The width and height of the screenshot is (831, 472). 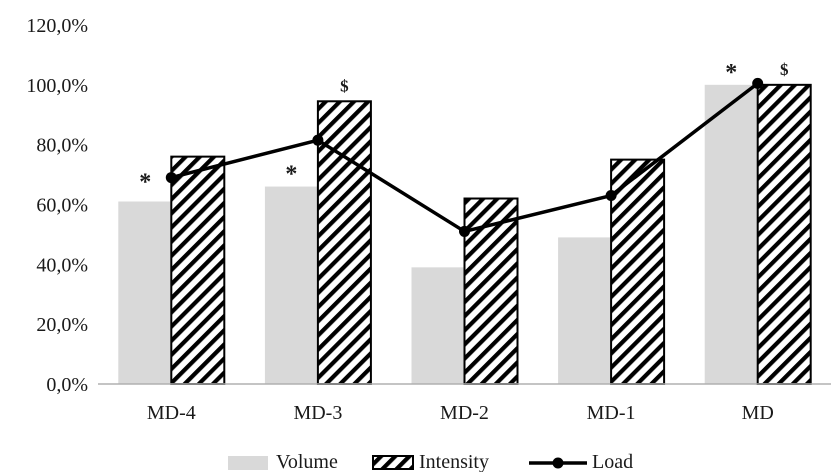 I want to click on x-tick-label: MD, so click(x=758, y=413).